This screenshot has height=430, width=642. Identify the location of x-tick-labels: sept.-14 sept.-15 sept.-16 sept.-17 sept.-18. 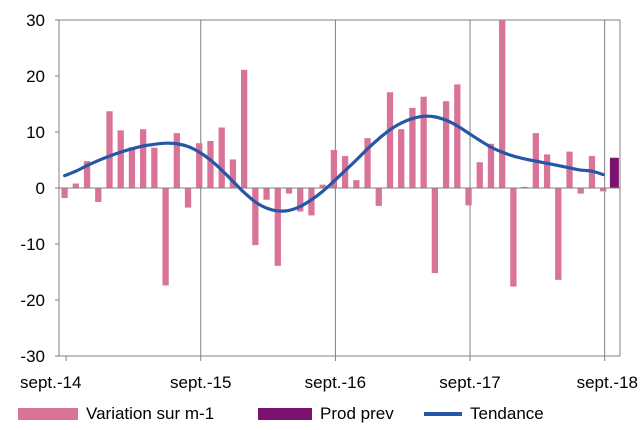
(329, 374).